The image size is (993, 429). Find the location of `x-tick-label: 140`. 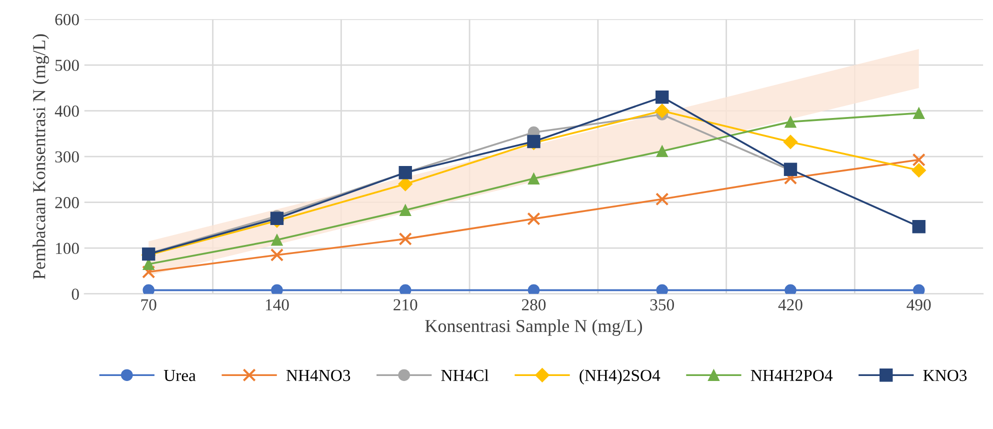

x-tick-label: 140 is located at coordinates (277, 304).